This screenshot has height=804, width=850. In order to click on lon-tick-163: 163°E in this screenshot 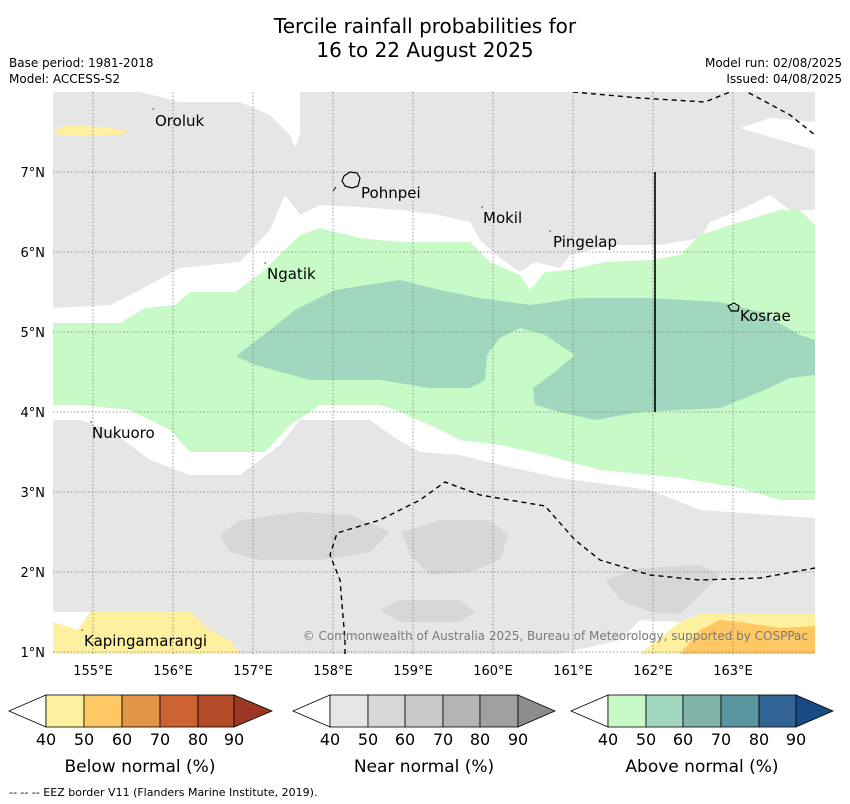, I will do `click(733, 671)`.